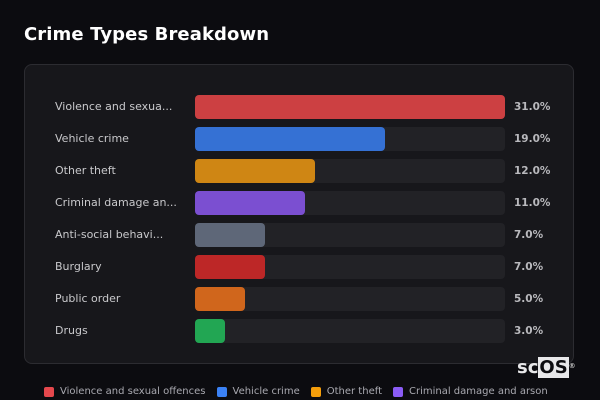 Image resolution: width=600 pixels, height=400 pixels. I want to click on bar-row: Burglary 7.0%, so click(299, 267).